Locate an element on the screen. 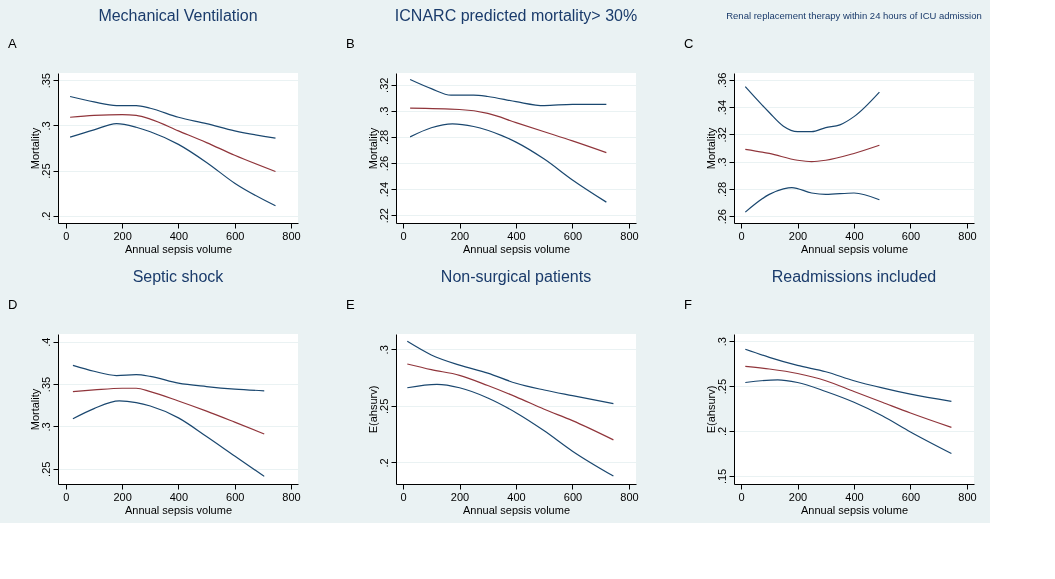  chart-title: Readmissions included is located at coordinates (854, 276).